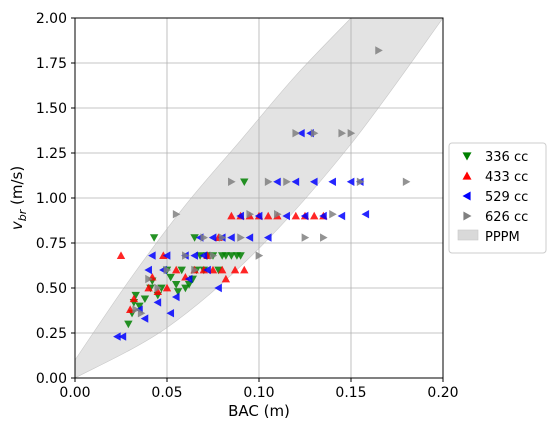 The width and height of the screenshot is (550, 426). I want to click on legend-label: 626 cc, so click(506, 217).